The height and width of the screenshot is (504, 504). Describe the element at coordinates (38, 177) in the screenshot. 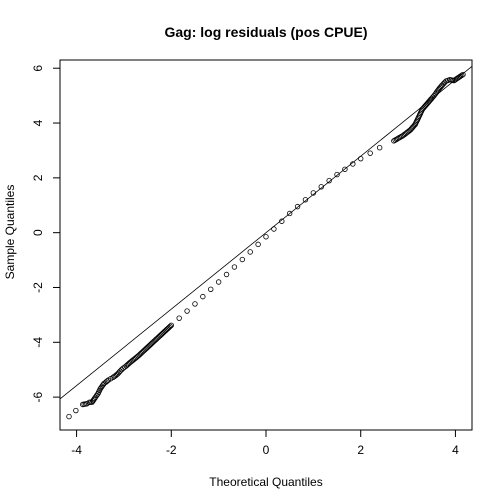

I see `y-tick-label: 2` at that location.